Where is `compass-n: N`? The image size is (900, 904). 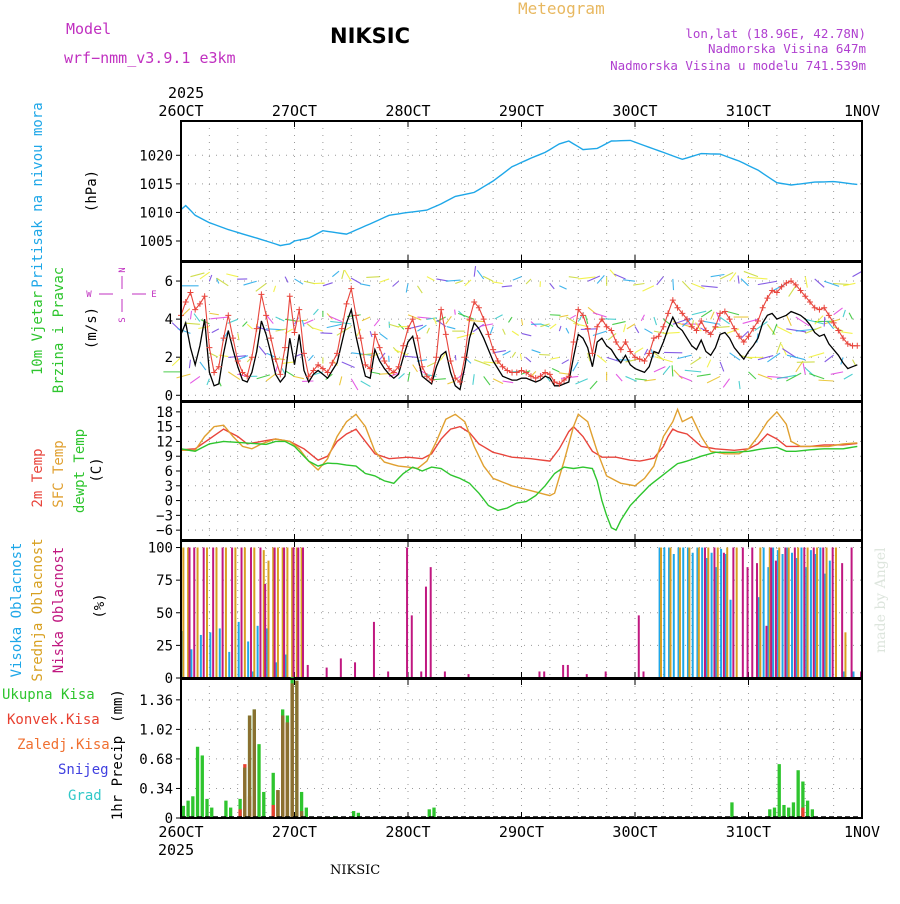 compass-n: N is located at coordinates (123, 269).